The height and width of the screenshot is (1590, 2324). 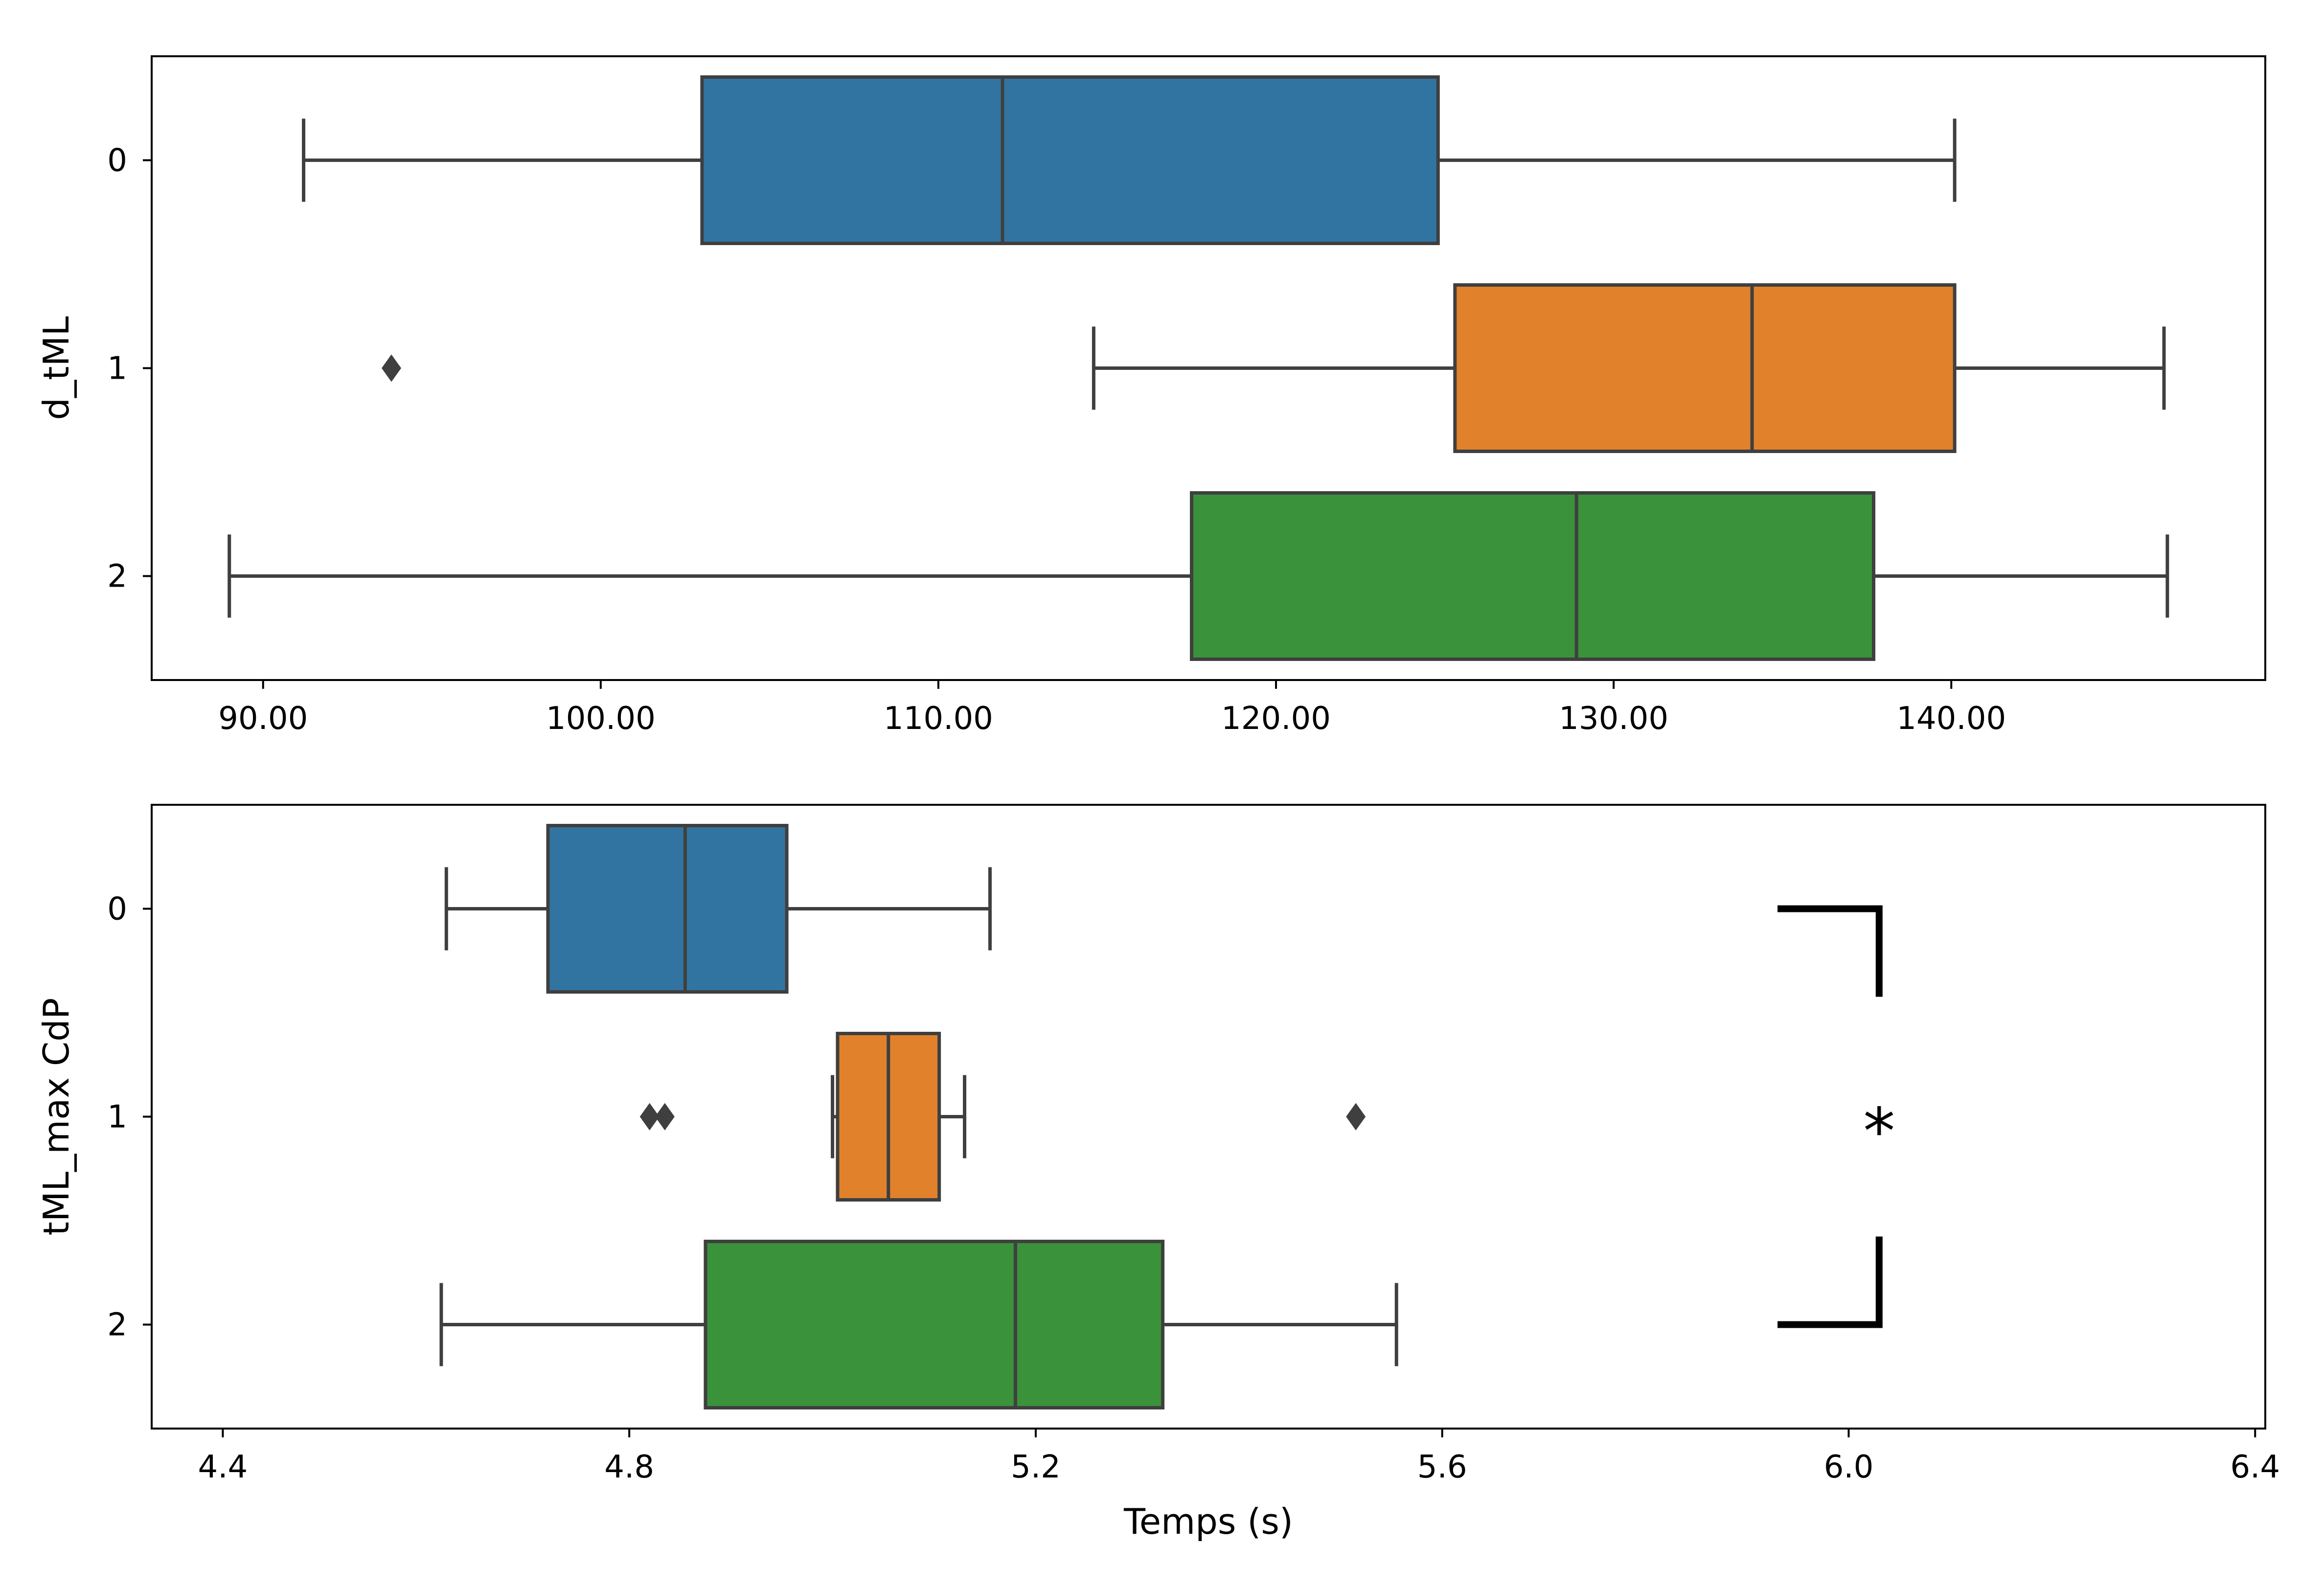 What do you see at coordinates (1951, 719) in the screenshot?
I see `x-tick-label: 140.00` at bounding box center [1951, 719].